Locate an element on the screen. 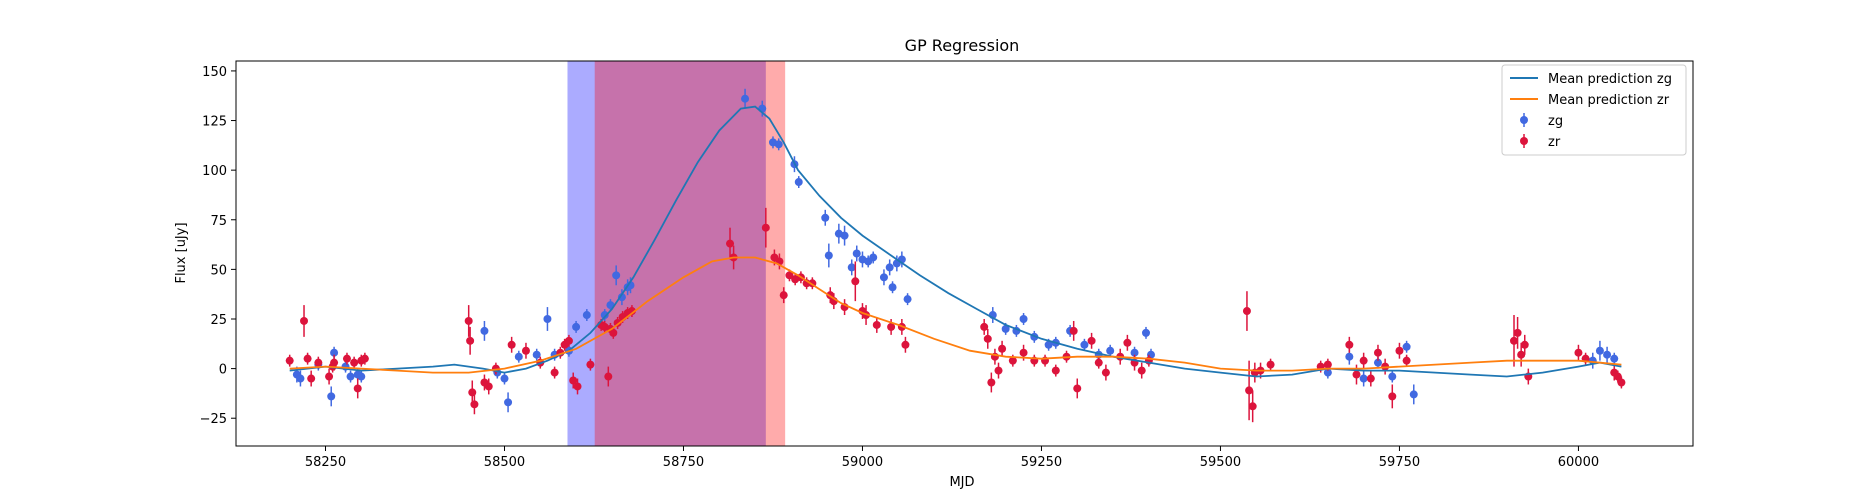  y-tick-label: 150 is located at coordinates (214, 72).